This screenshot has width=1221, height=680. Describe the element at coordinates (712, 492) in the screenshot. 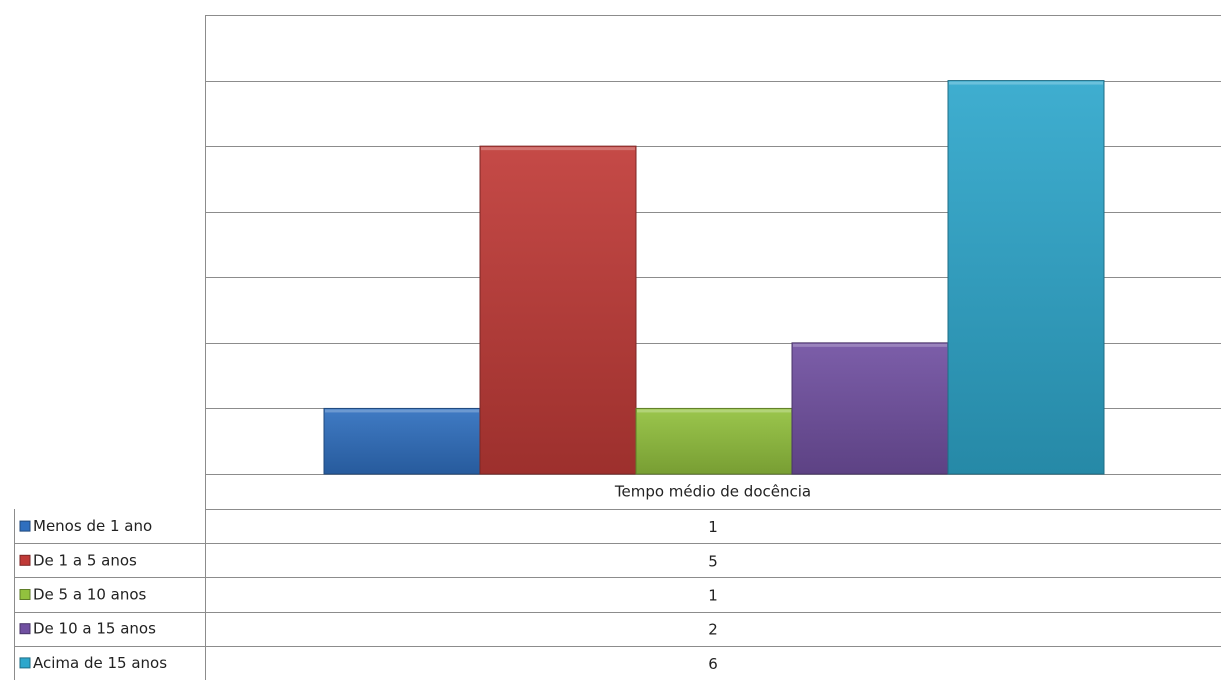

I see `category-label: Tempo médio de docência` at that location.